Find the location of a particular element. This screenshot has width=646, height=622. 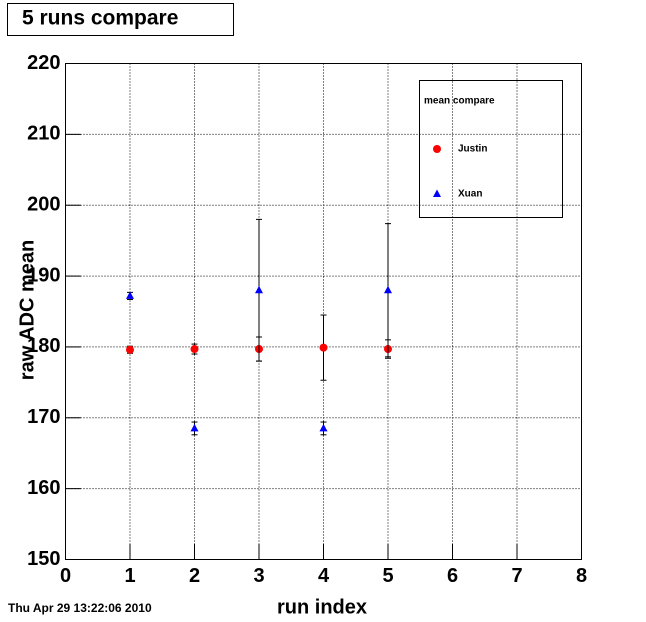

legend-label: Justin is located at coordinates (472, 149).